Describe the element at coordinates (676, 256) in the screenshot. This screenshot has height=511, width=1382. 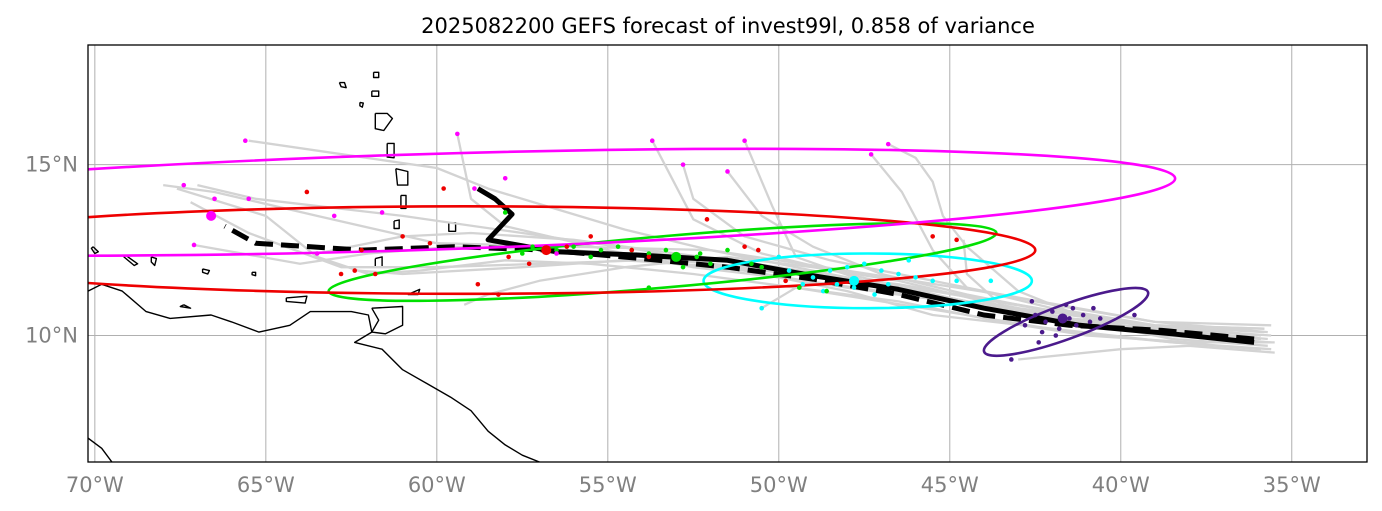
I see `day3-mean-point` at that location.